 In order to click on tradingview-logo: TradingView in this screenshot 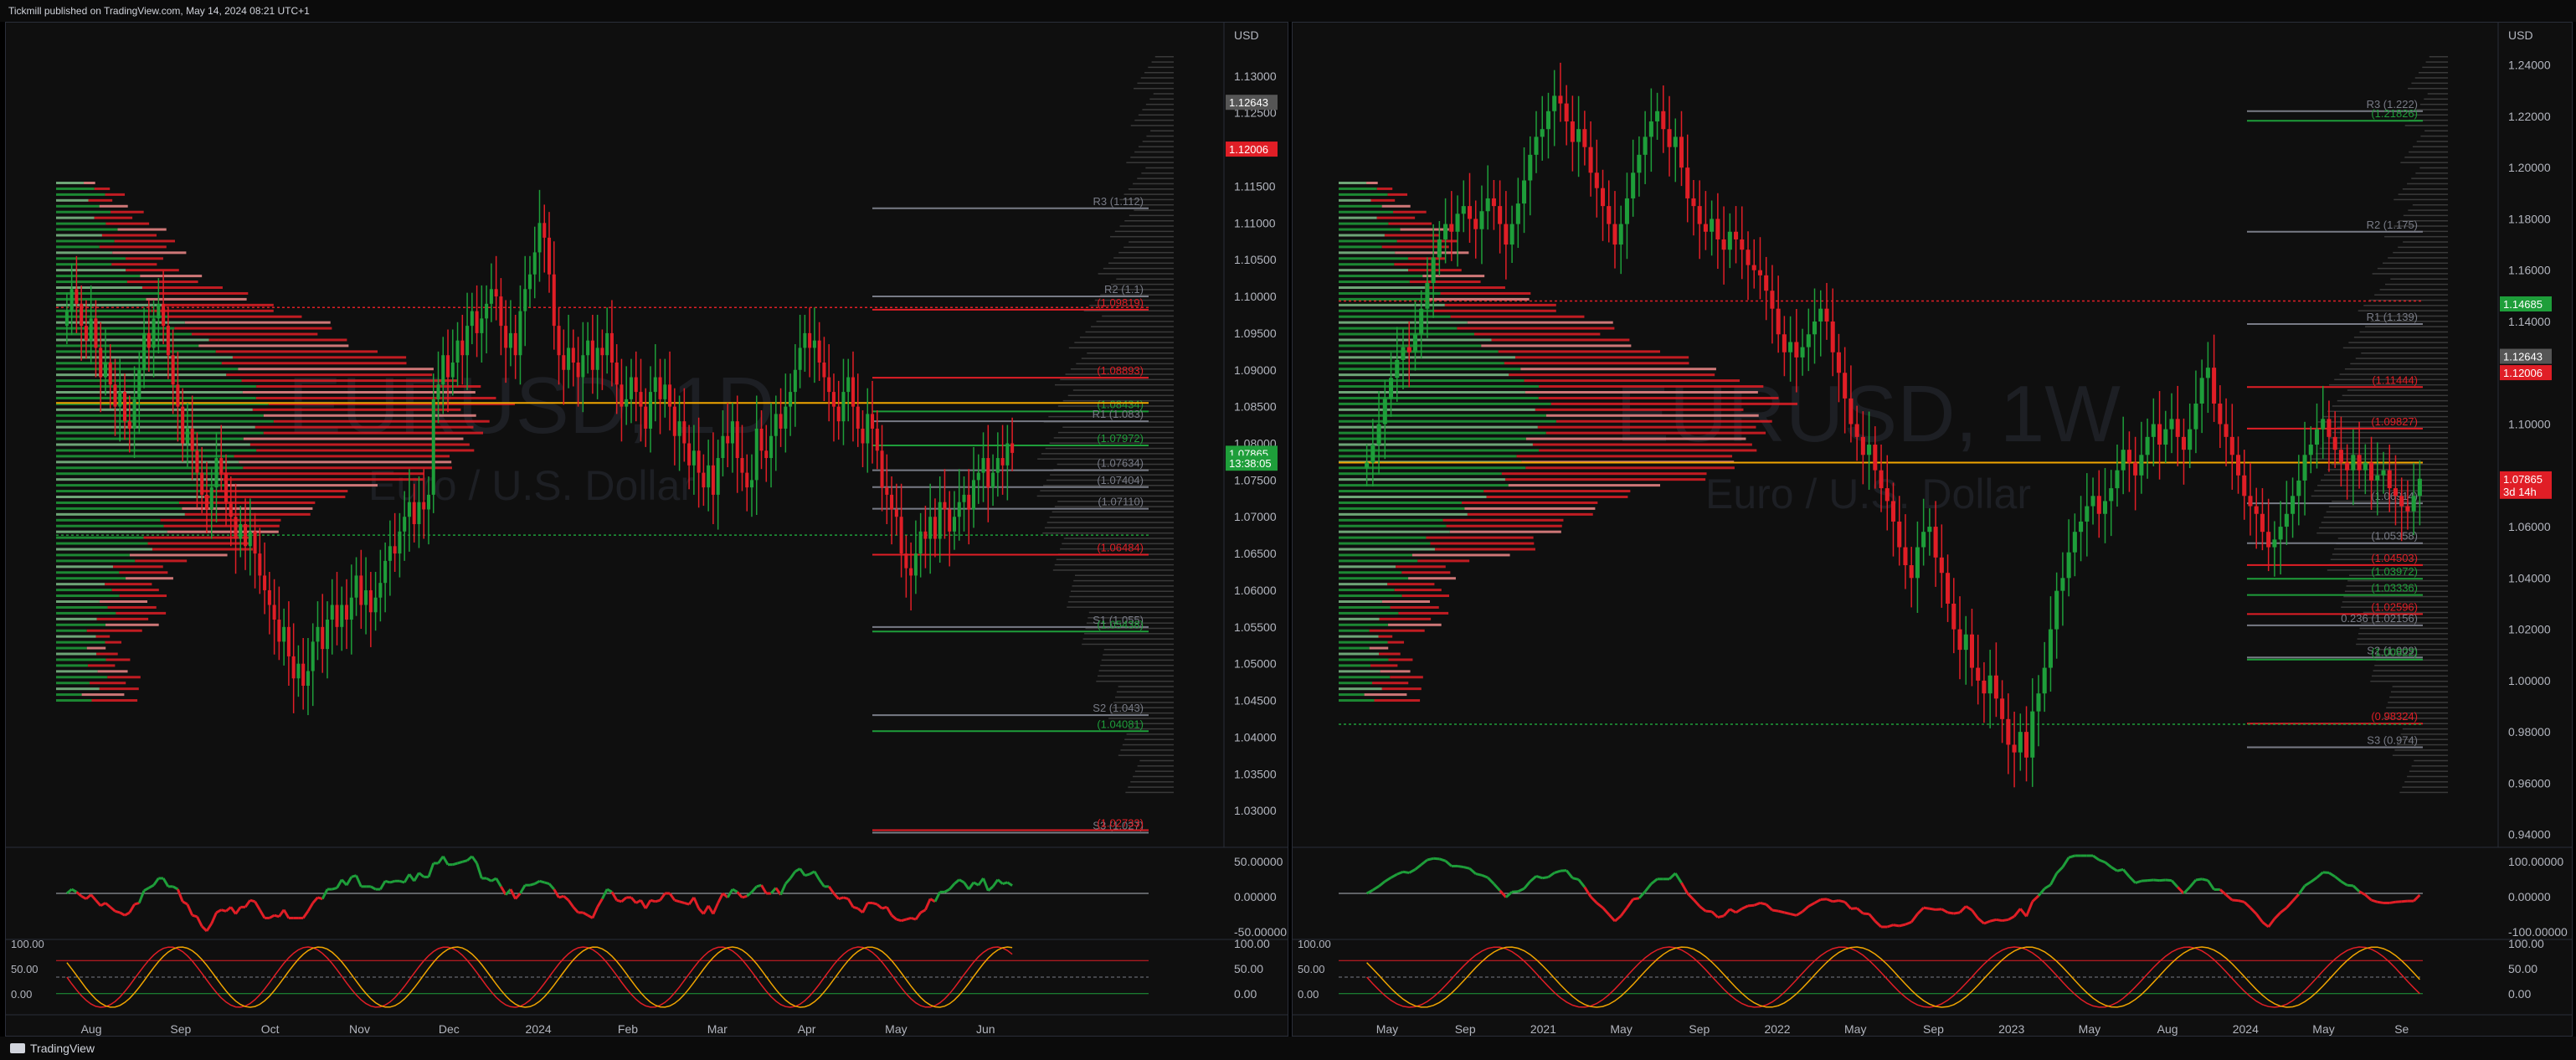, I will do `click(53, 1048)`.